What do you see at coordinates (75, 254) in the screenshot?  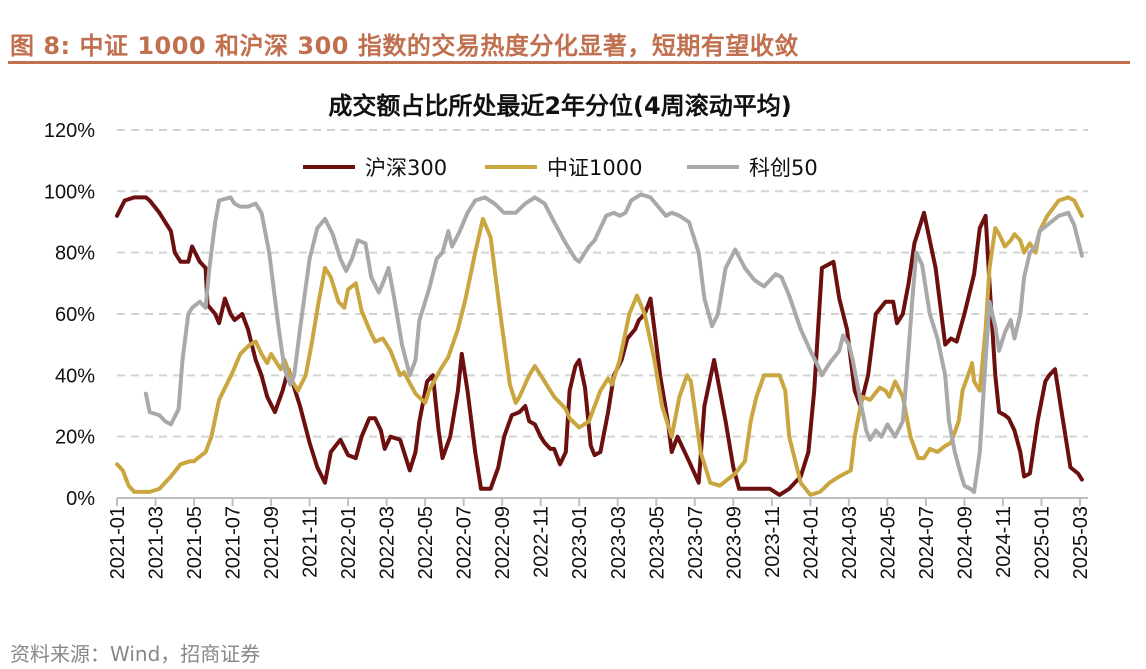 I see `y-tick-label: 80%` at bounding box center [75, 254].